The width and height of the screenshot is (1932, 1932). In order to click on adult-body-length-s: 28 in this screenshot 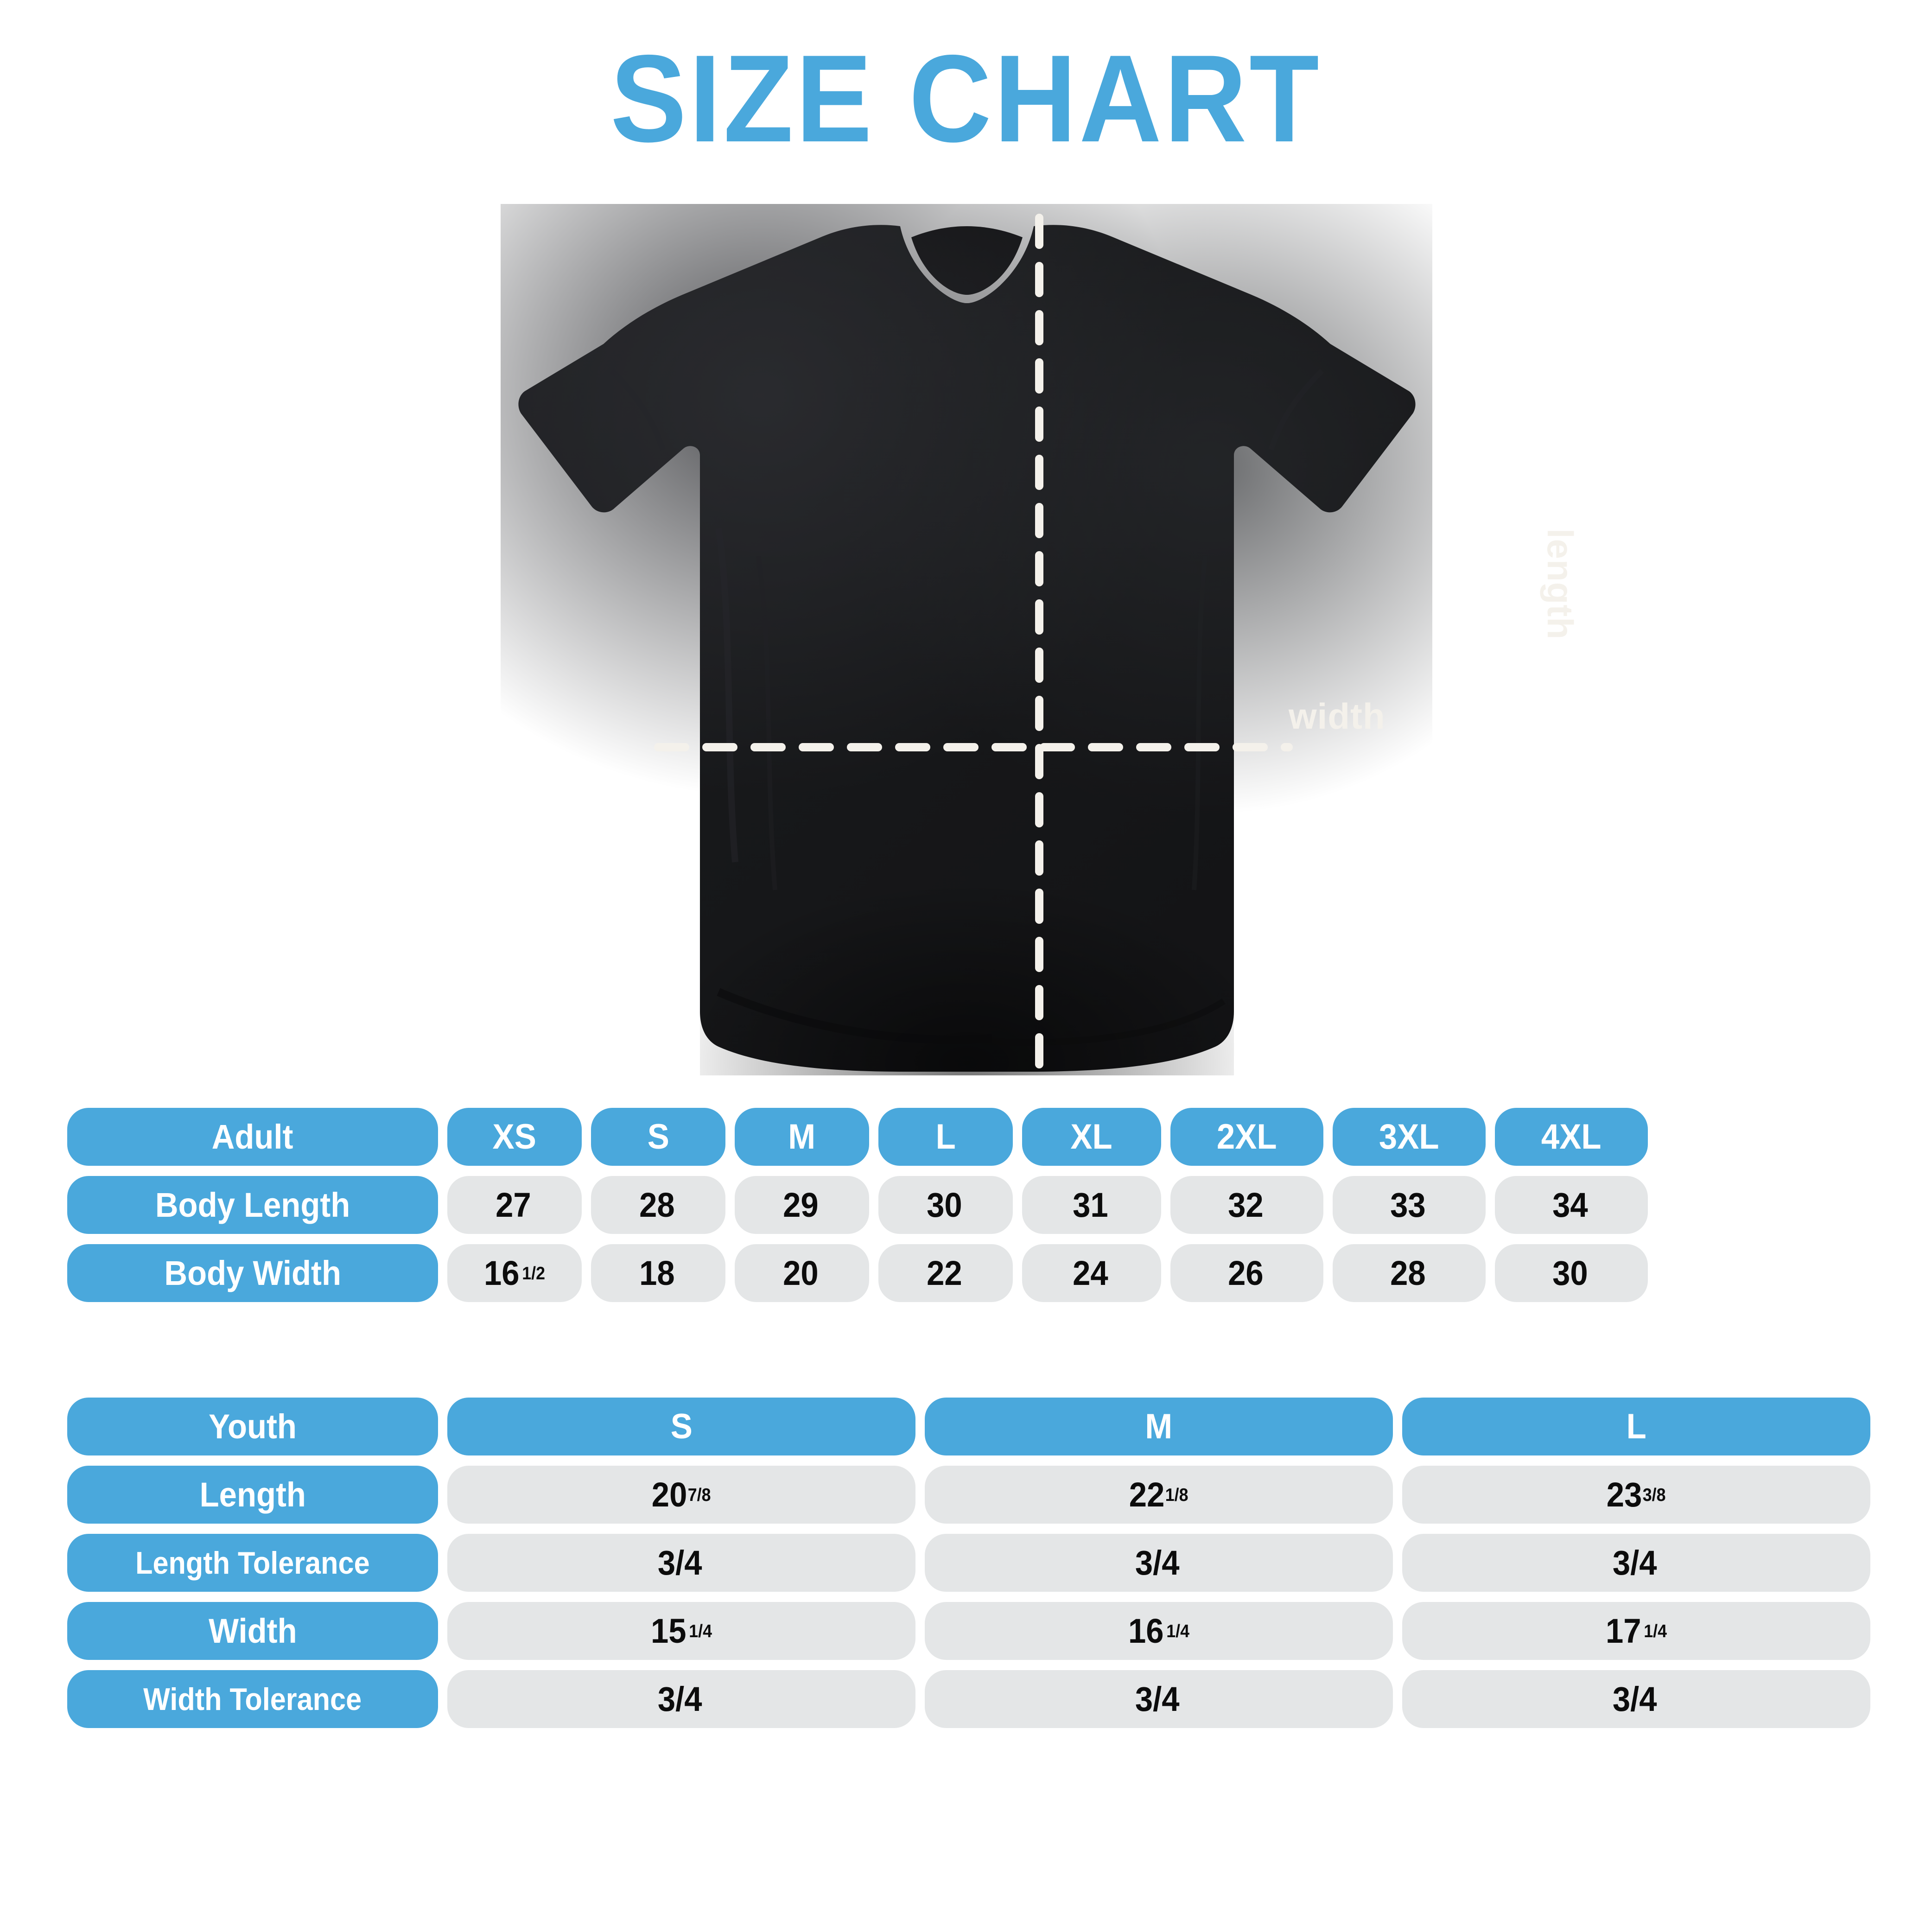, I will do `click(658, 1205)`.